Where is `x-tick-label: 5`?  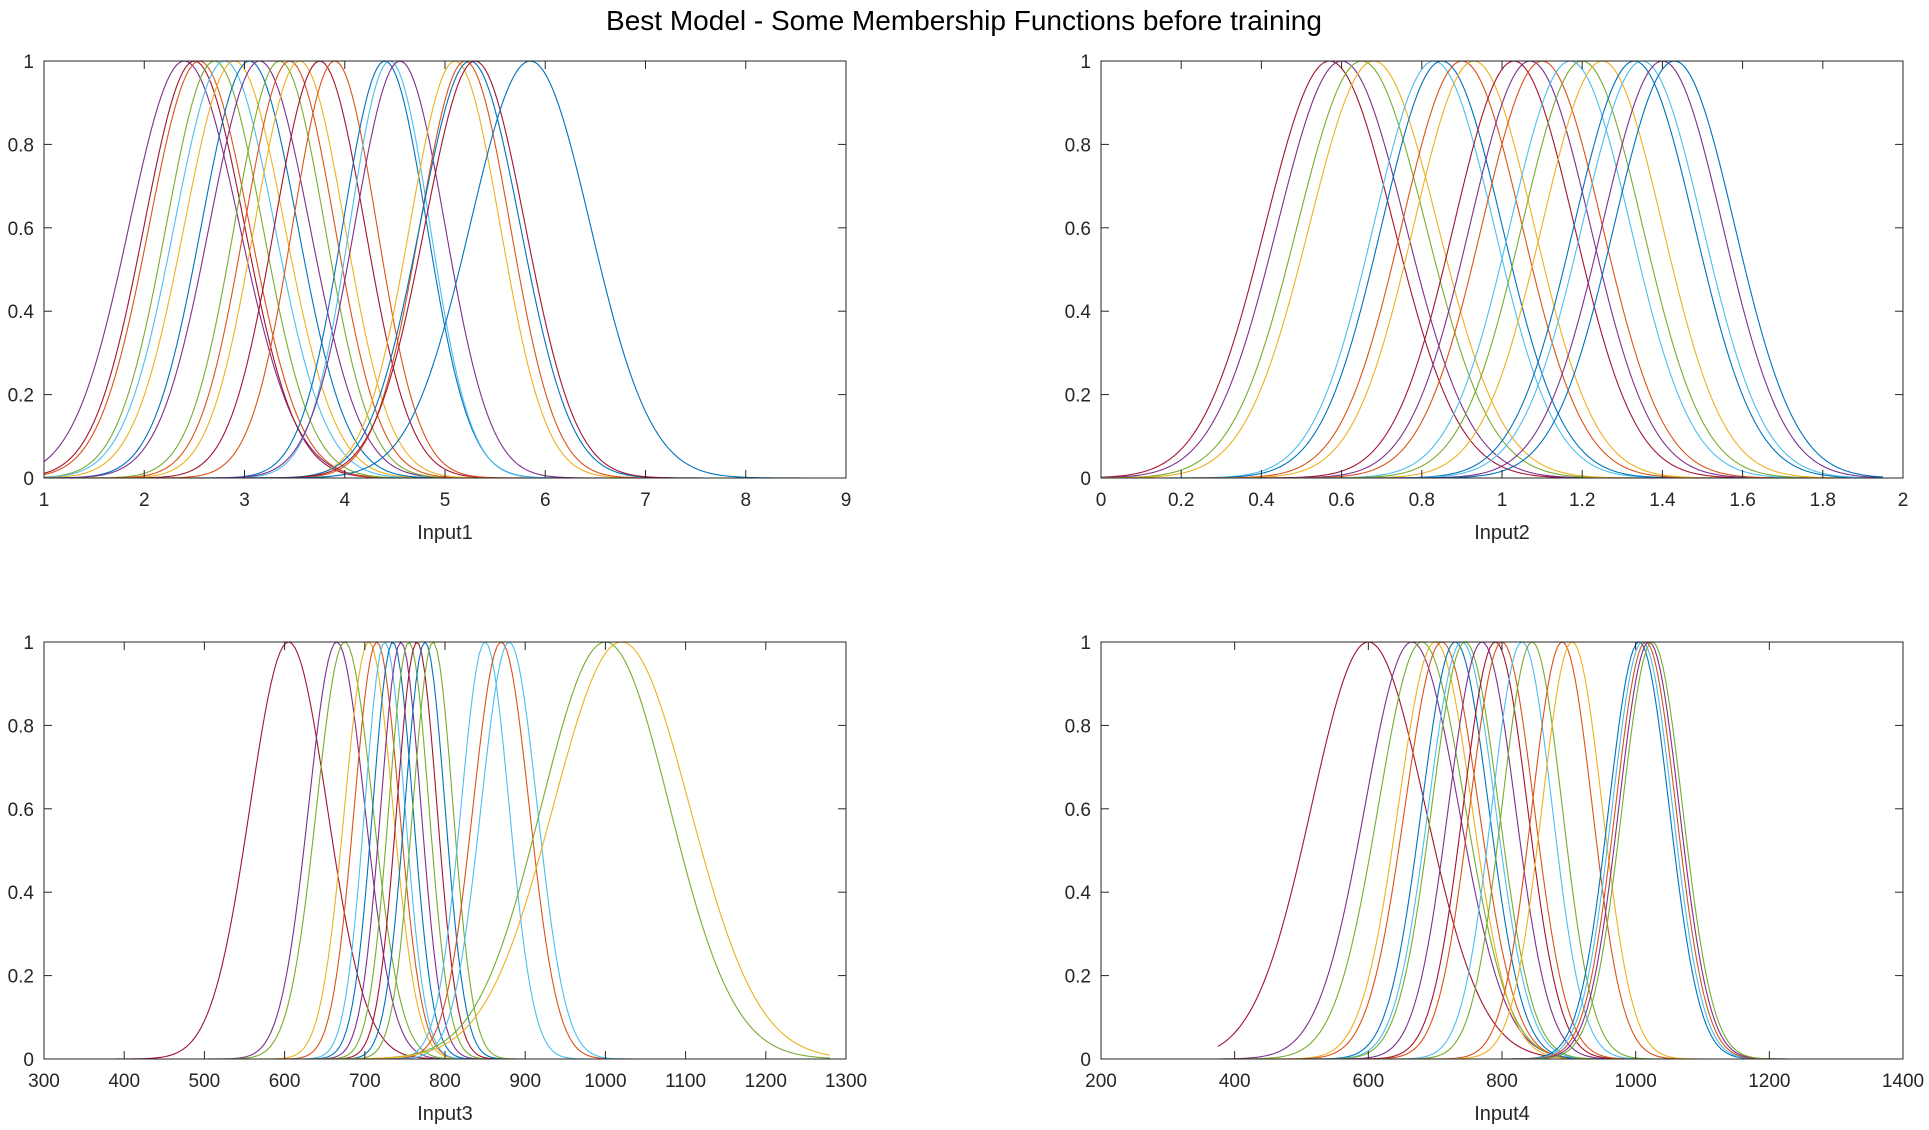
x-tick-label: 5 is located at coordinates (445, 500).